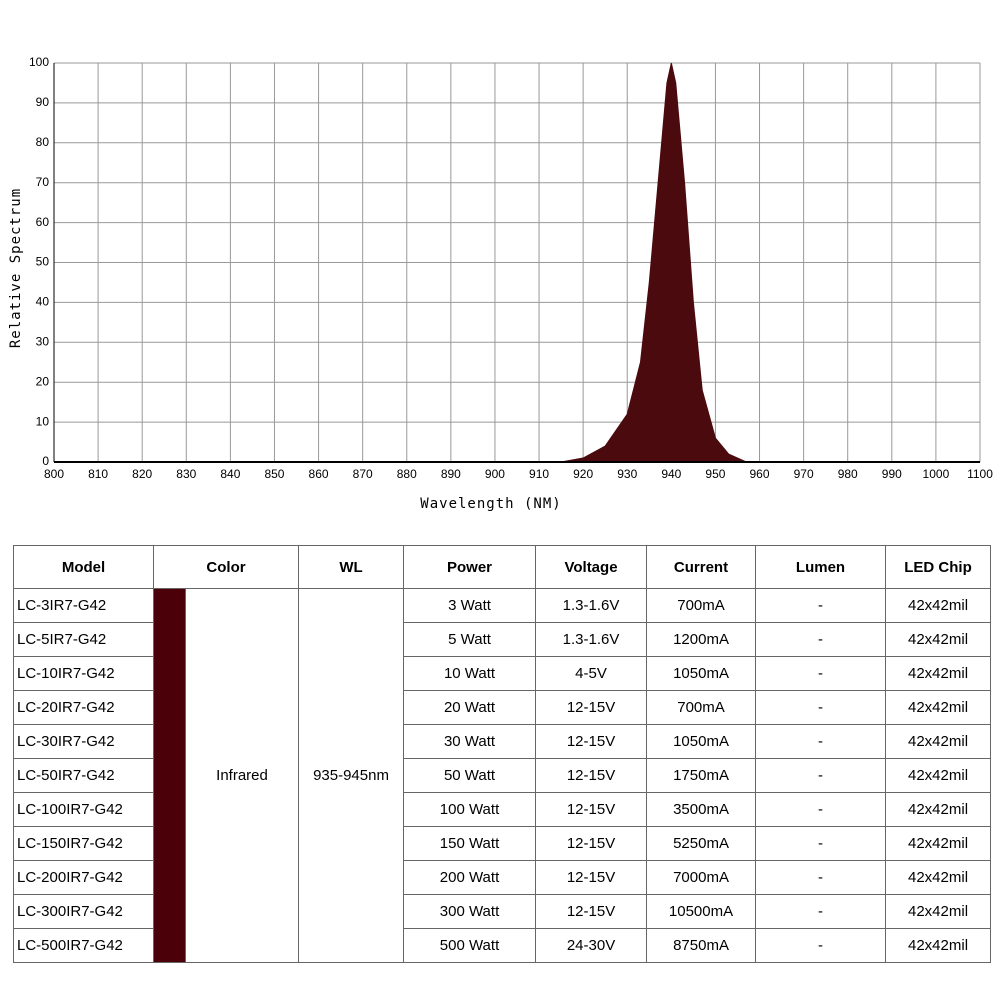 The width and height of the screenshot is (1000, 1000). Describe the element at coordinates (83, 809) in the screenshot. I see `model: LC-100IR7-G42` at that location.